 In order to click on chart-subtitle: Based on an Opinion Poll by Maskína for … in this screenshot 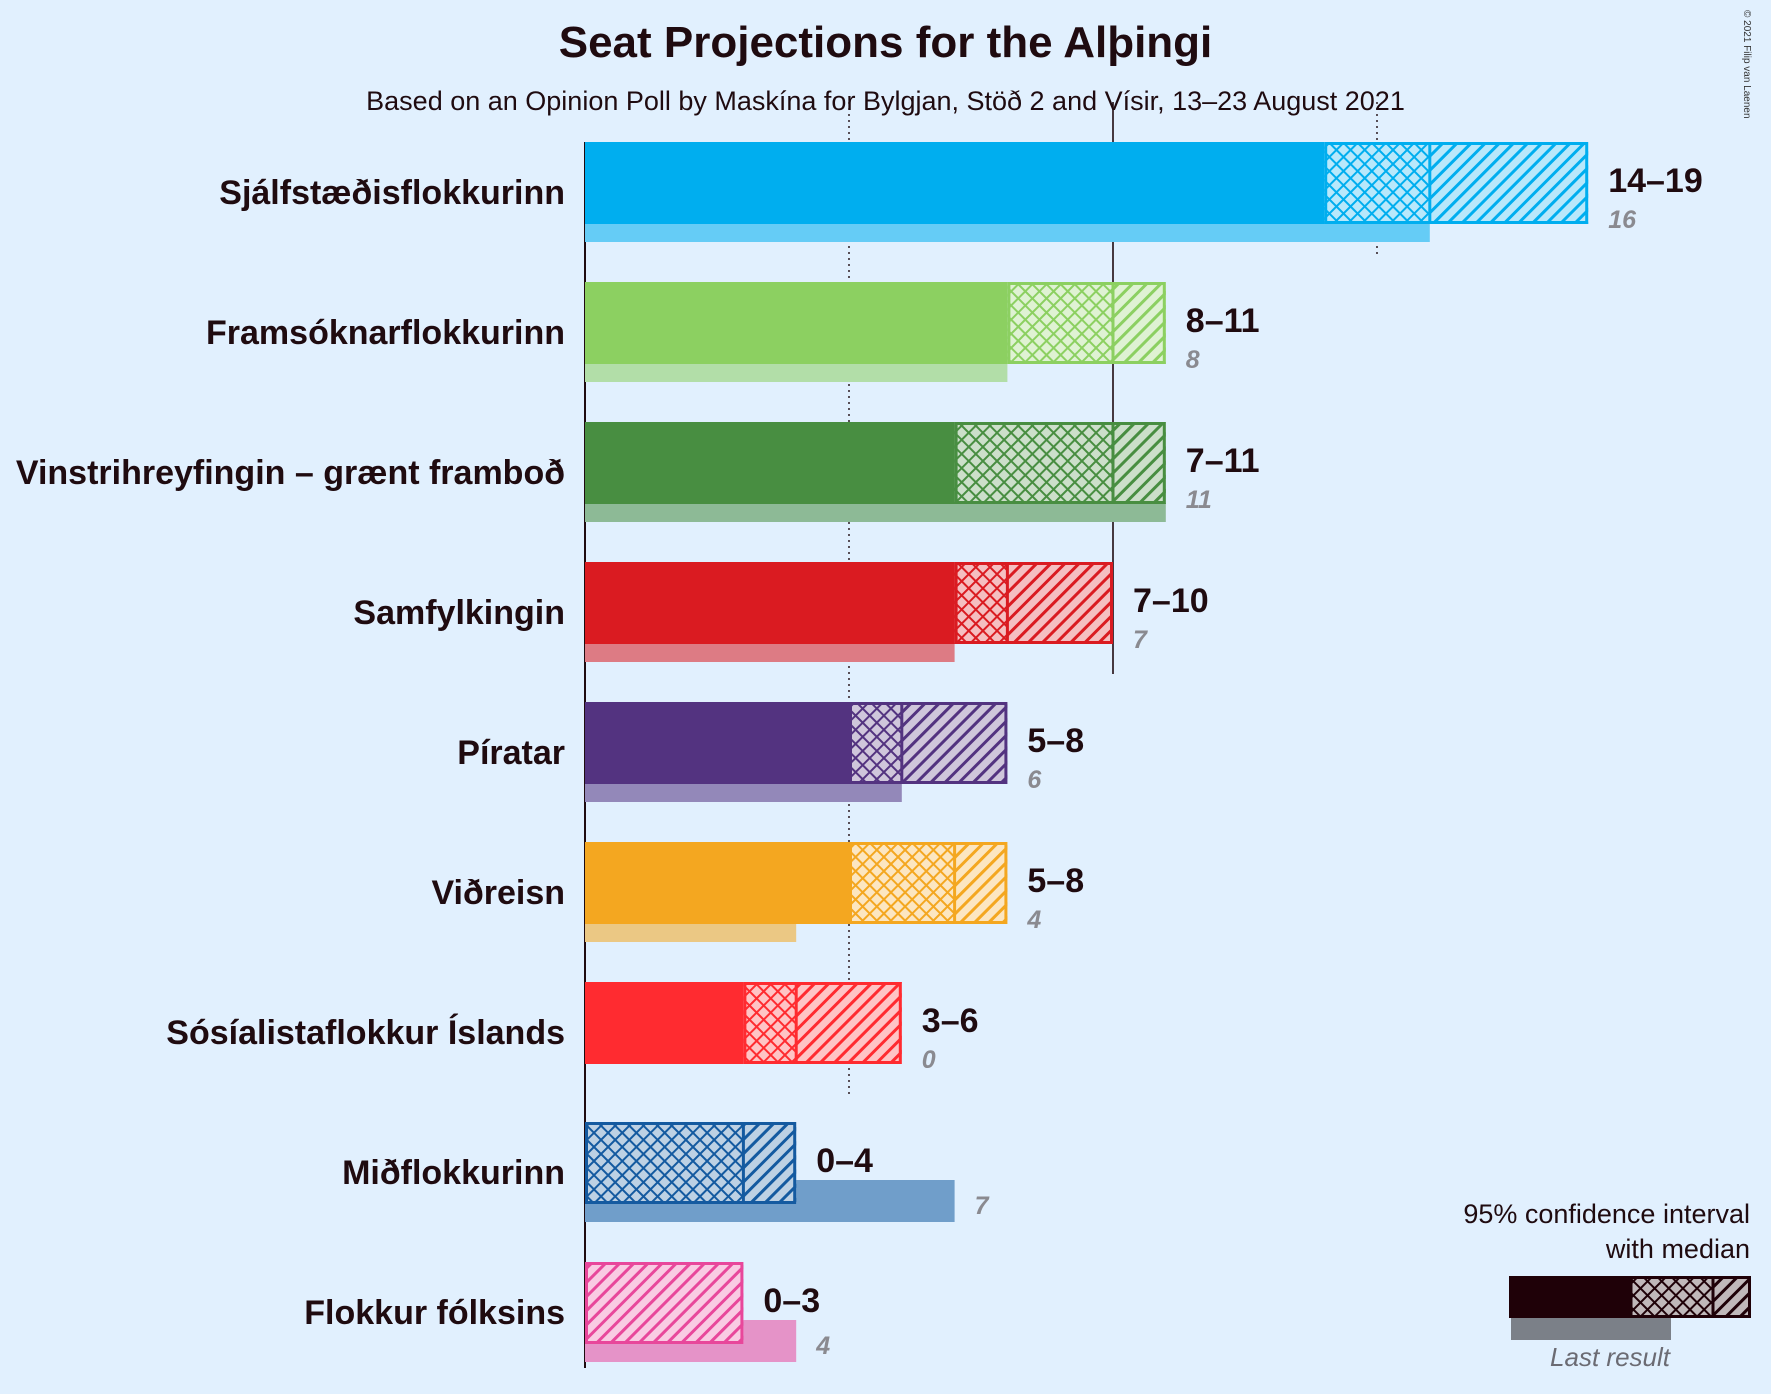, I will do `click(885, 101)`.